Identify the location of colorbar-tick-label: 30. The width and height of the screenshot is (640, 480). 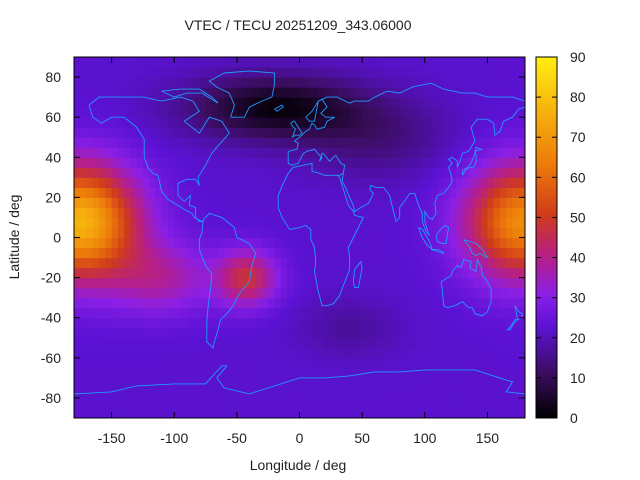
(578, 298).